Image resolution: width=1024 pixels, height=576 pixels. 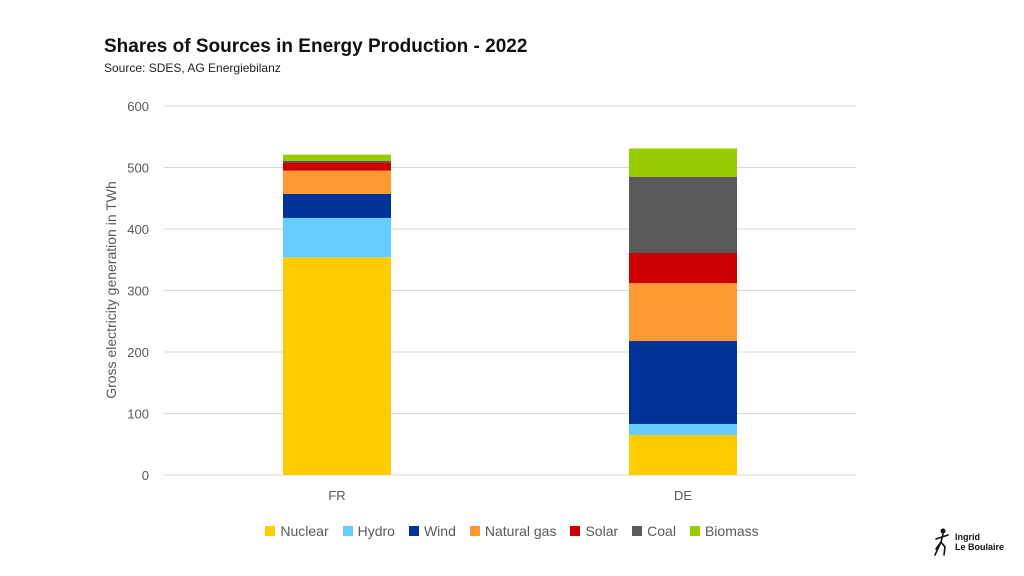 I want to click on legend-item: Nuclear, so click(x=297, y=531).